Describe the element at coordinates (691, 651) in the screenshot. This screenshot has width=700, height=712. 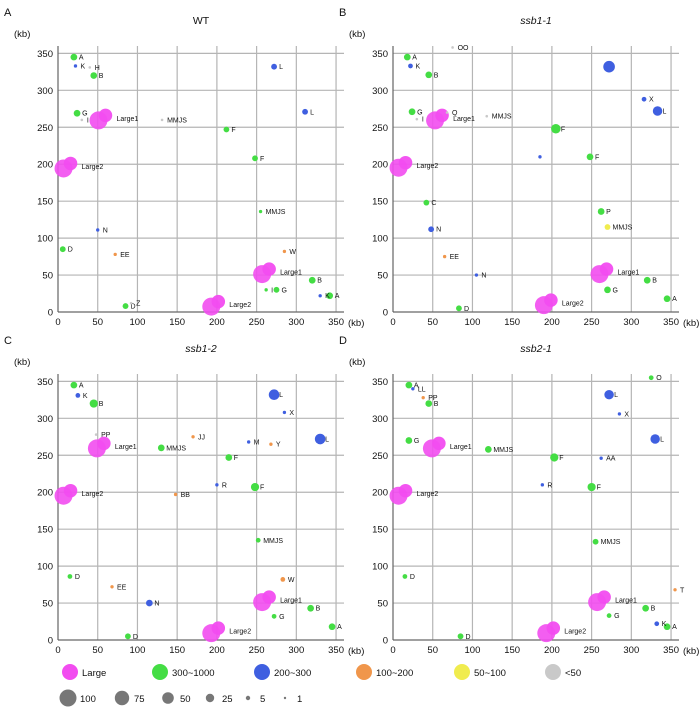
I see `x-axis-label: (kb)` at that location.